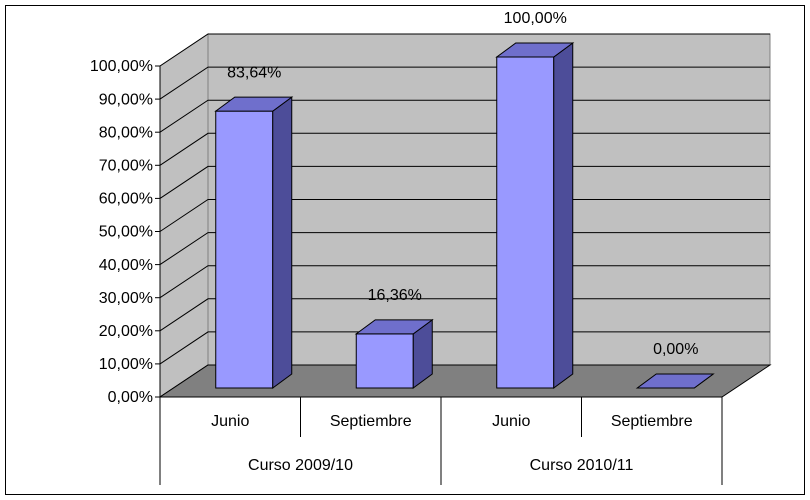 This screenshot has width=810, height=500. Describe the element at coordinates (465, 381) in the screenshot. I see `floor` at that location.